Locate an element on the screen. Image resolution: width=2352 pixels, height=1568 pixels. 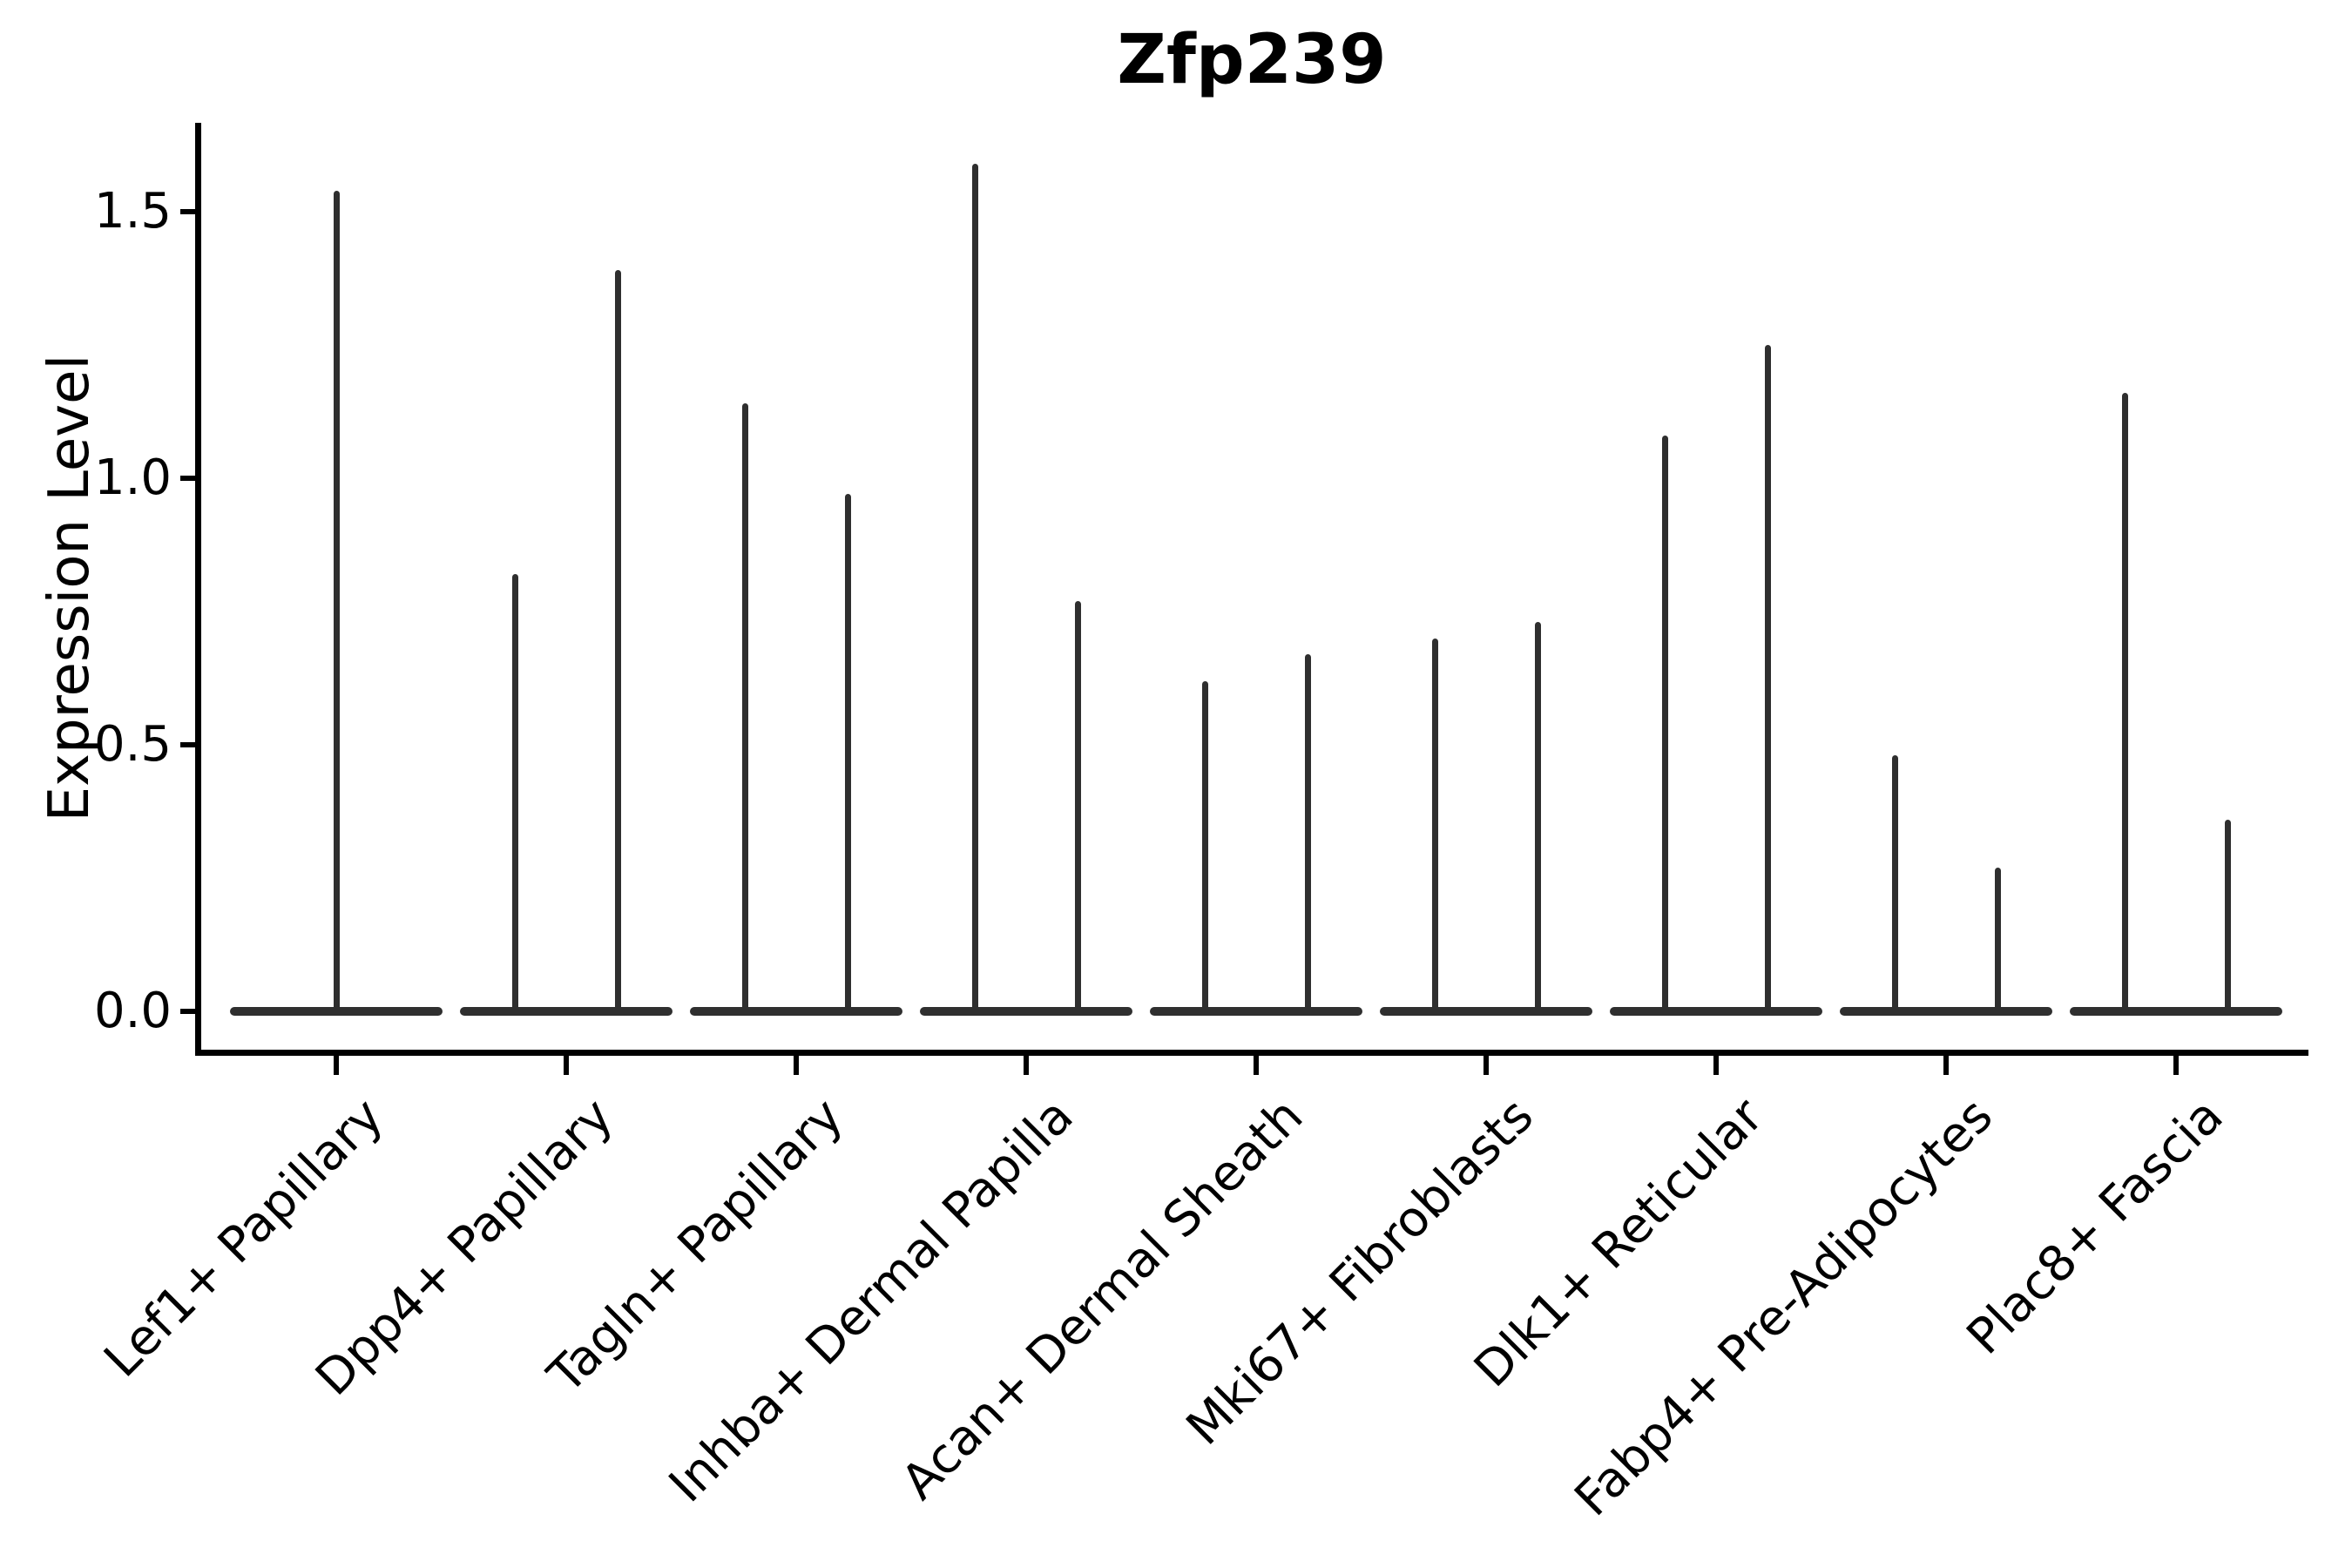
xtick-label-3: Inhba+ Dermal Papilla is located at coordinates (871, 1300).